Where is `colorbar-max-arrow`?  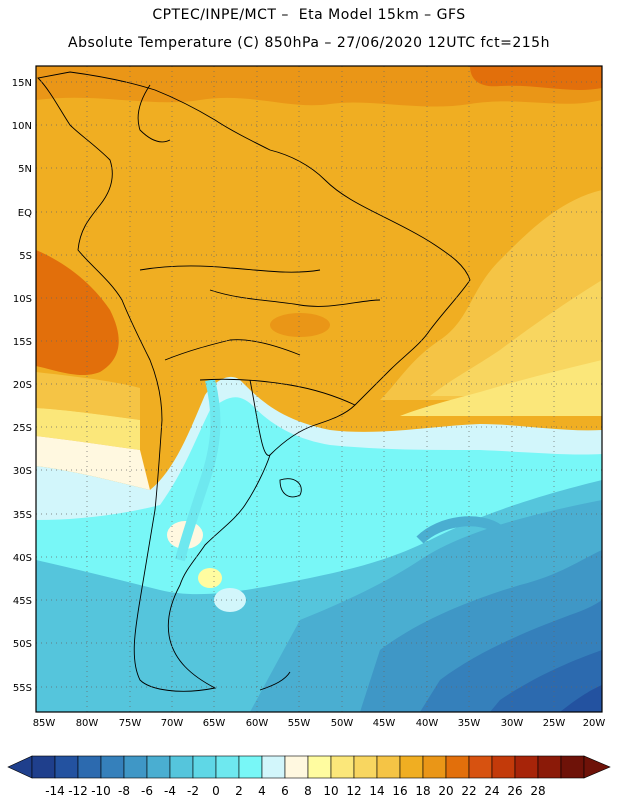 colorbar-max-arrow is located at coordinates (597, 767).